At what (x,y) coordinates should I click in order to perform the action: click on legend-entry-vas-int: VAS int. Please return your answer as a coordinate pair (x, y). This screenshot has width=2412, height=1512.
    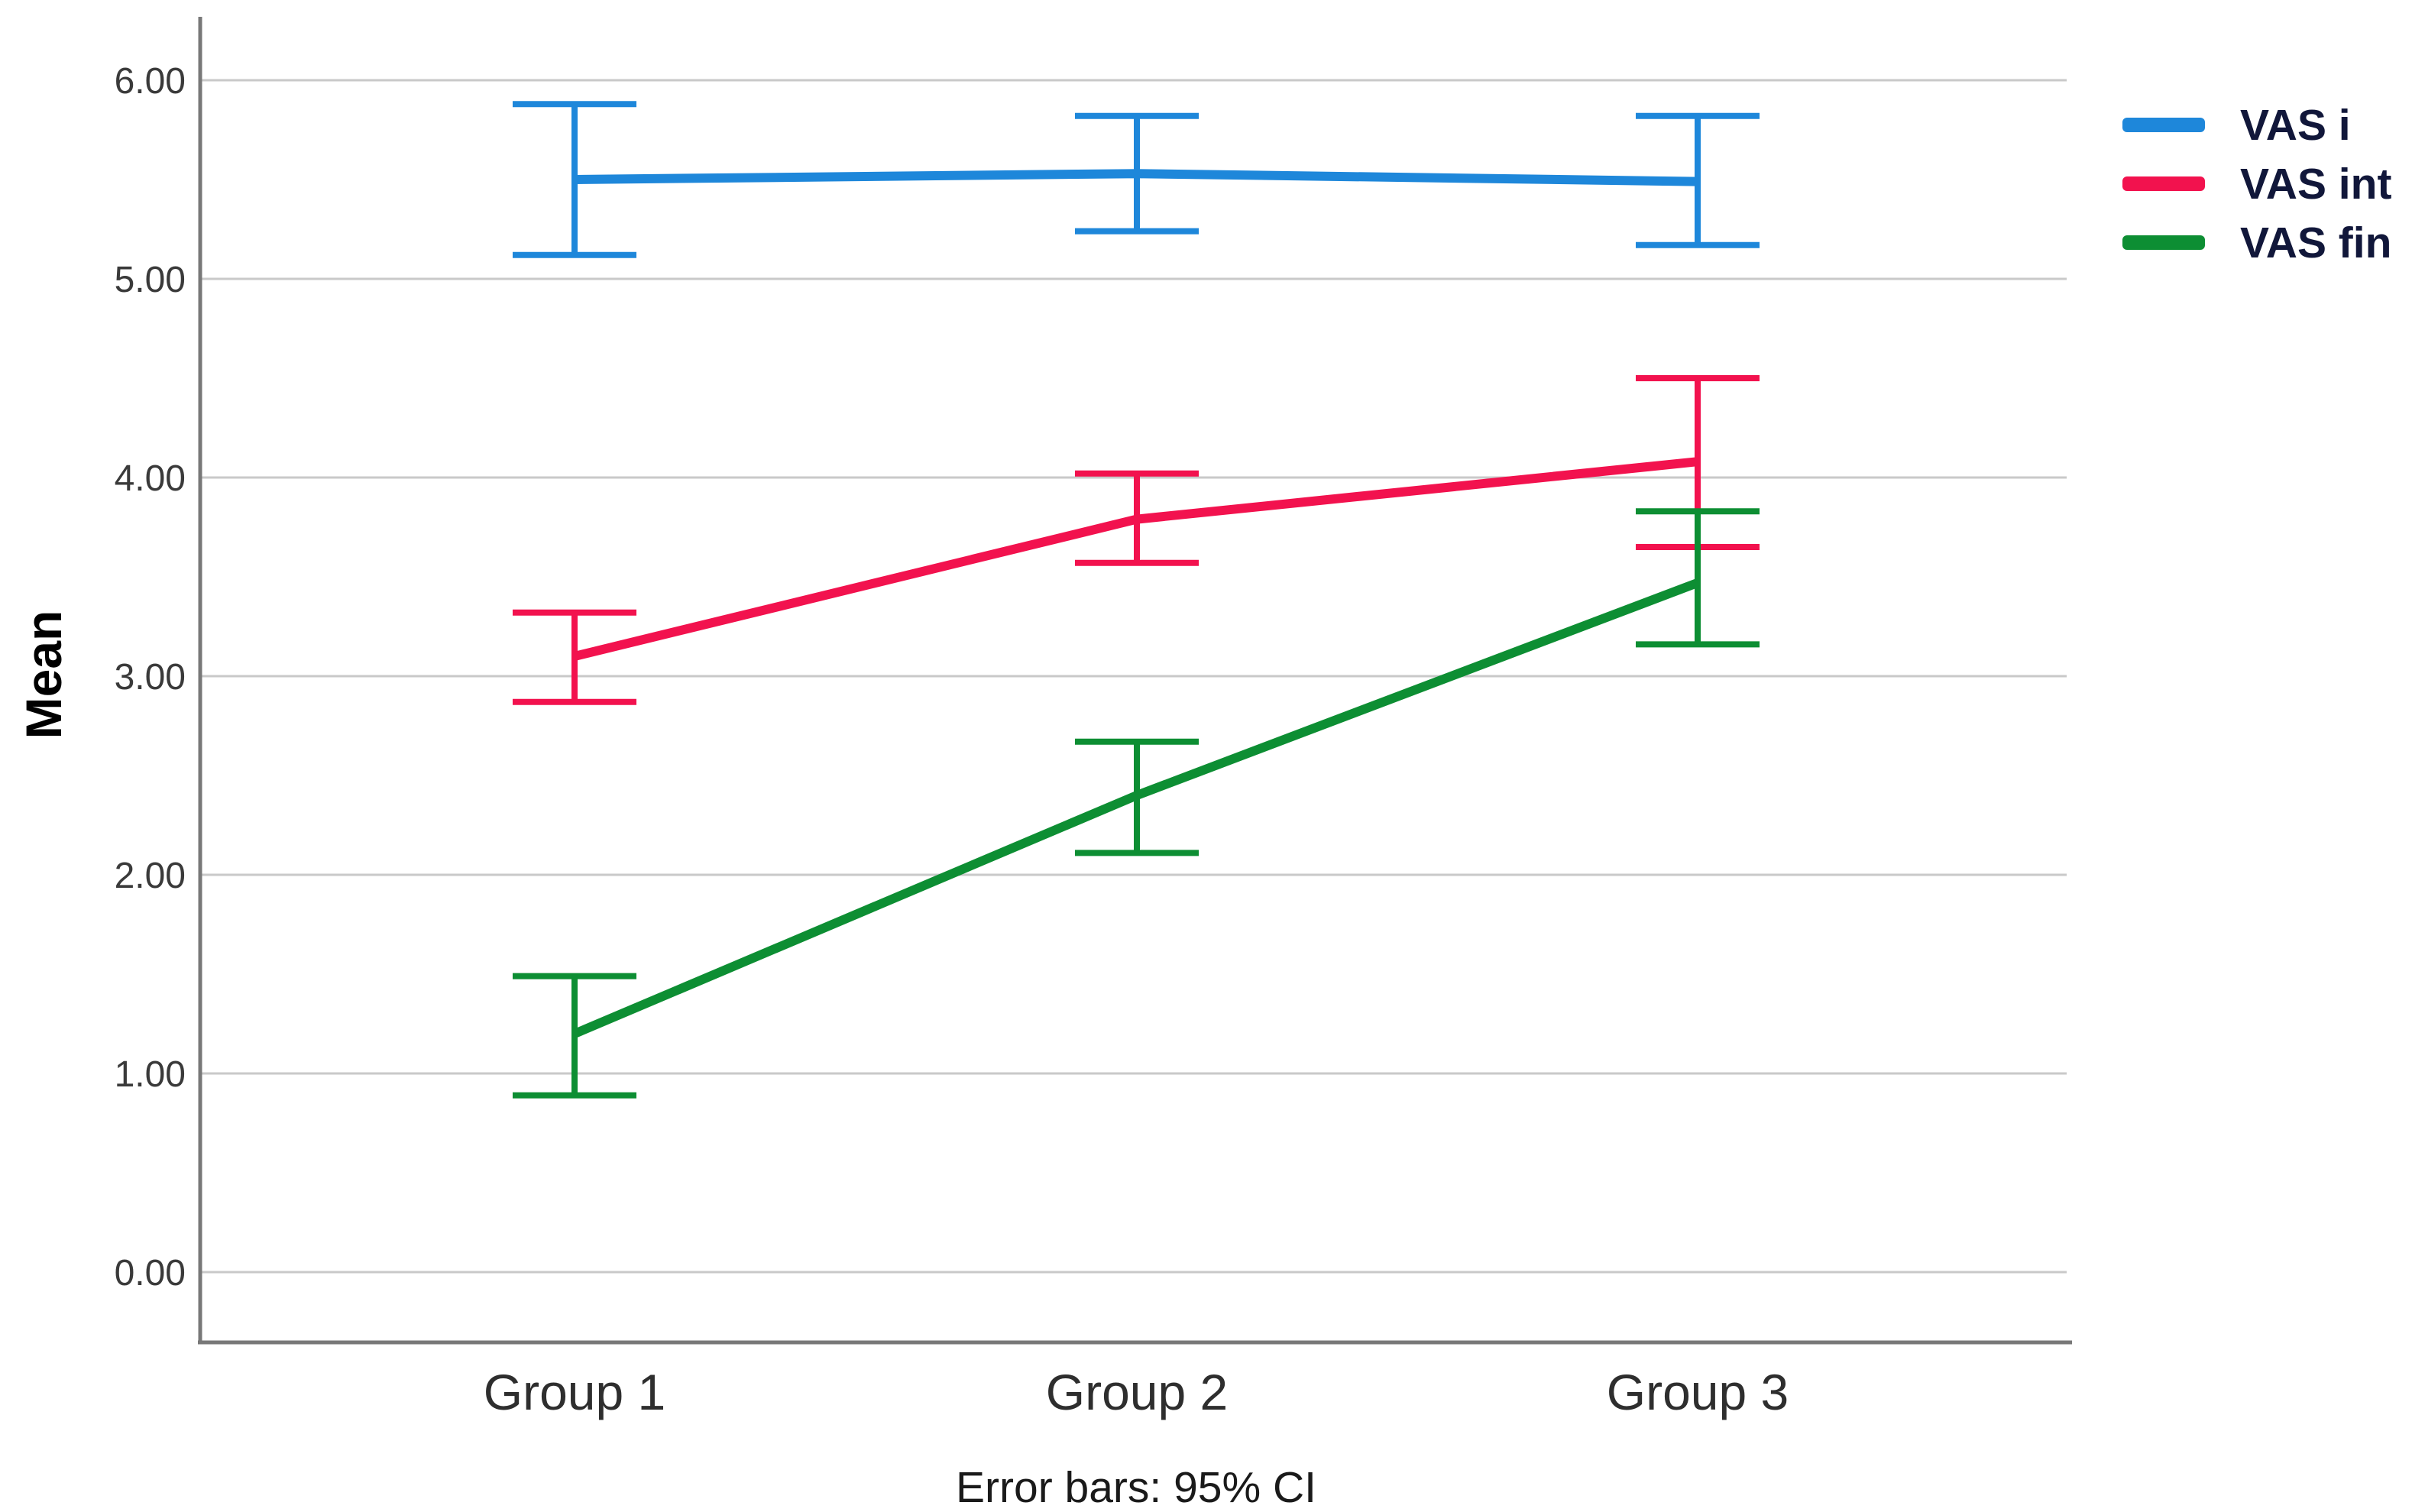
    Looking at the image, I should click on (2257, 183).